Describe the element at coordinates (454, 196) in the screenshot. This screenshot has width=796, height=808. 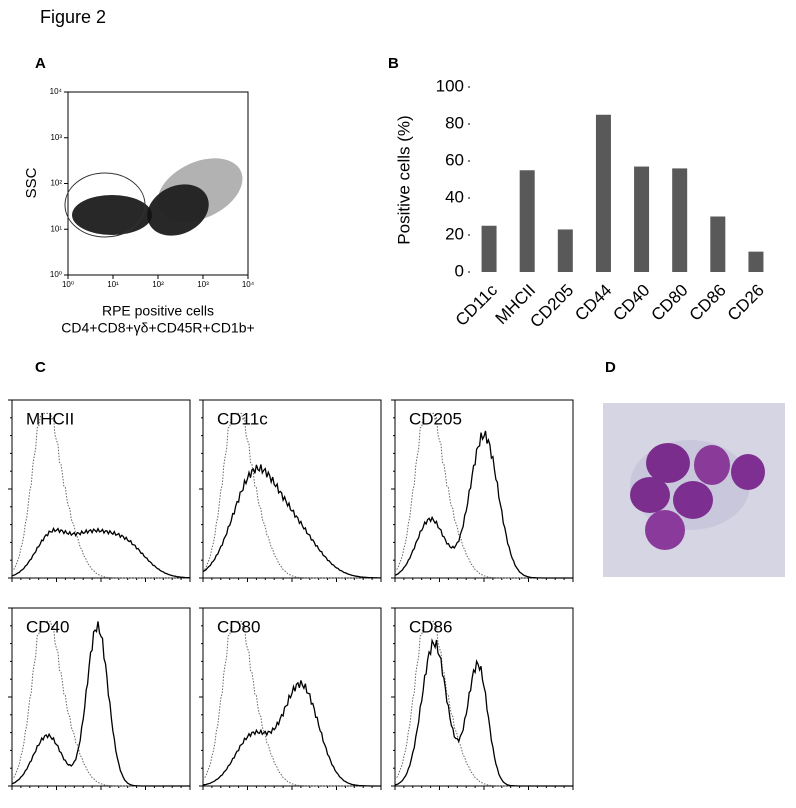
I see `y-tick-label: 40` at that location.